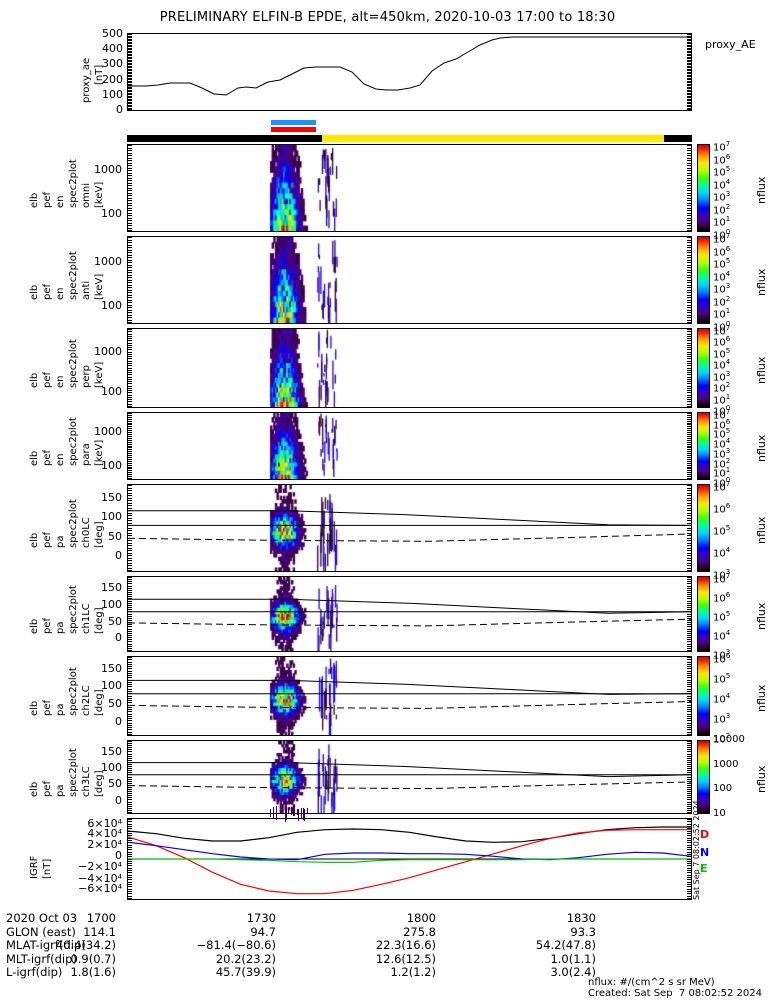  Describe the element at coordinates (47, 379) in the screenshot. I see `energy-perp-ylabel-line: pef` at that location.